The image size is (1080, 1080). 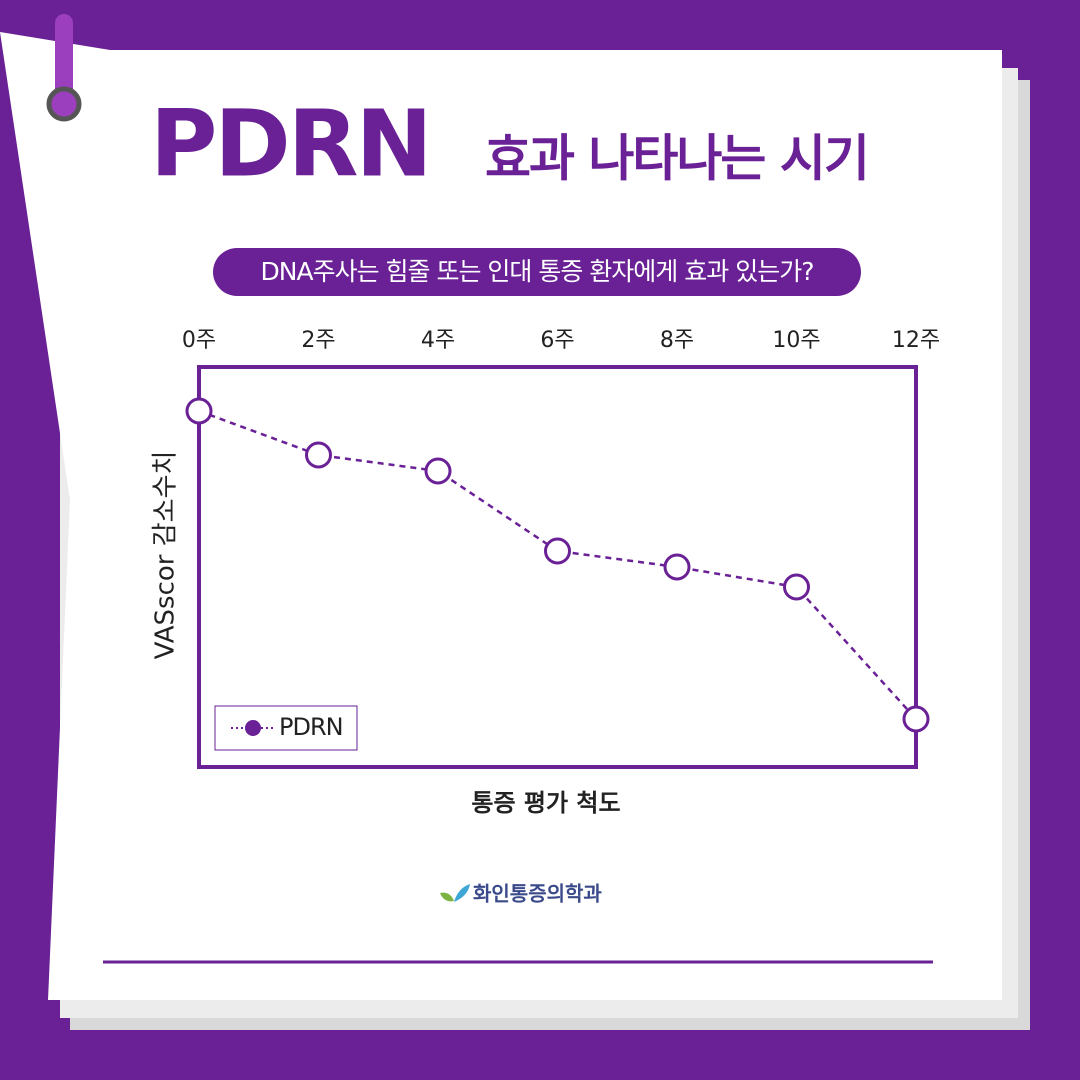 What do you see at coordinates (438, 340) in the screenshot?
I see `x-tick-label: 4주` at bounding box center [438, 340].